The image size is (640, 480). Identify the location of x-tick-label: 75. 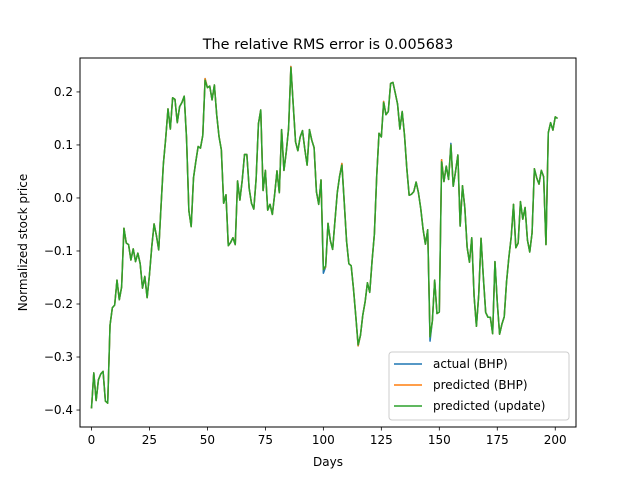
(265, 440).